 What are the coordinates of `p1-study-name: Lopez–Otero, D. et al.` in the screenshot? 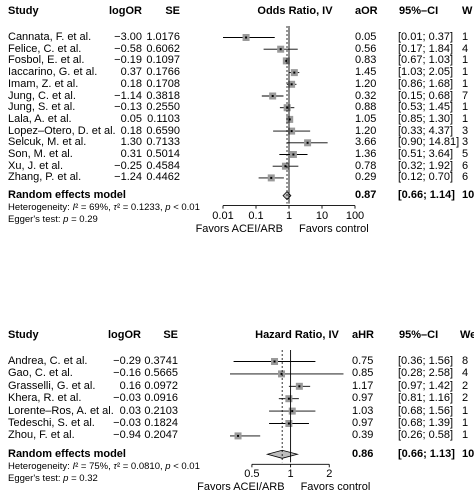 It's located at (62, 130).